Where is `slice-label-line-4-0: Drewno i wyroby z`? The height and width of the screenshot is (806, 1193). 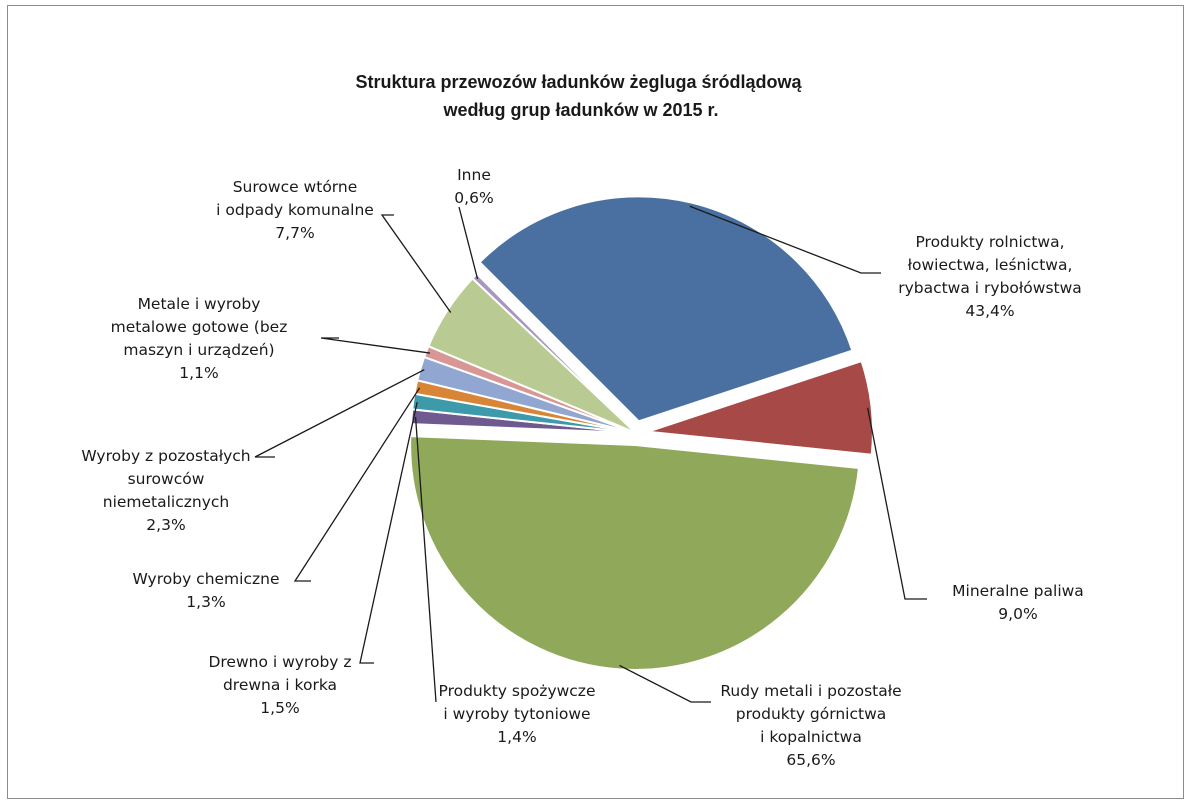
slice-label-line-4-0: Drewno i wyroby z is located at coordinates (279, 662).